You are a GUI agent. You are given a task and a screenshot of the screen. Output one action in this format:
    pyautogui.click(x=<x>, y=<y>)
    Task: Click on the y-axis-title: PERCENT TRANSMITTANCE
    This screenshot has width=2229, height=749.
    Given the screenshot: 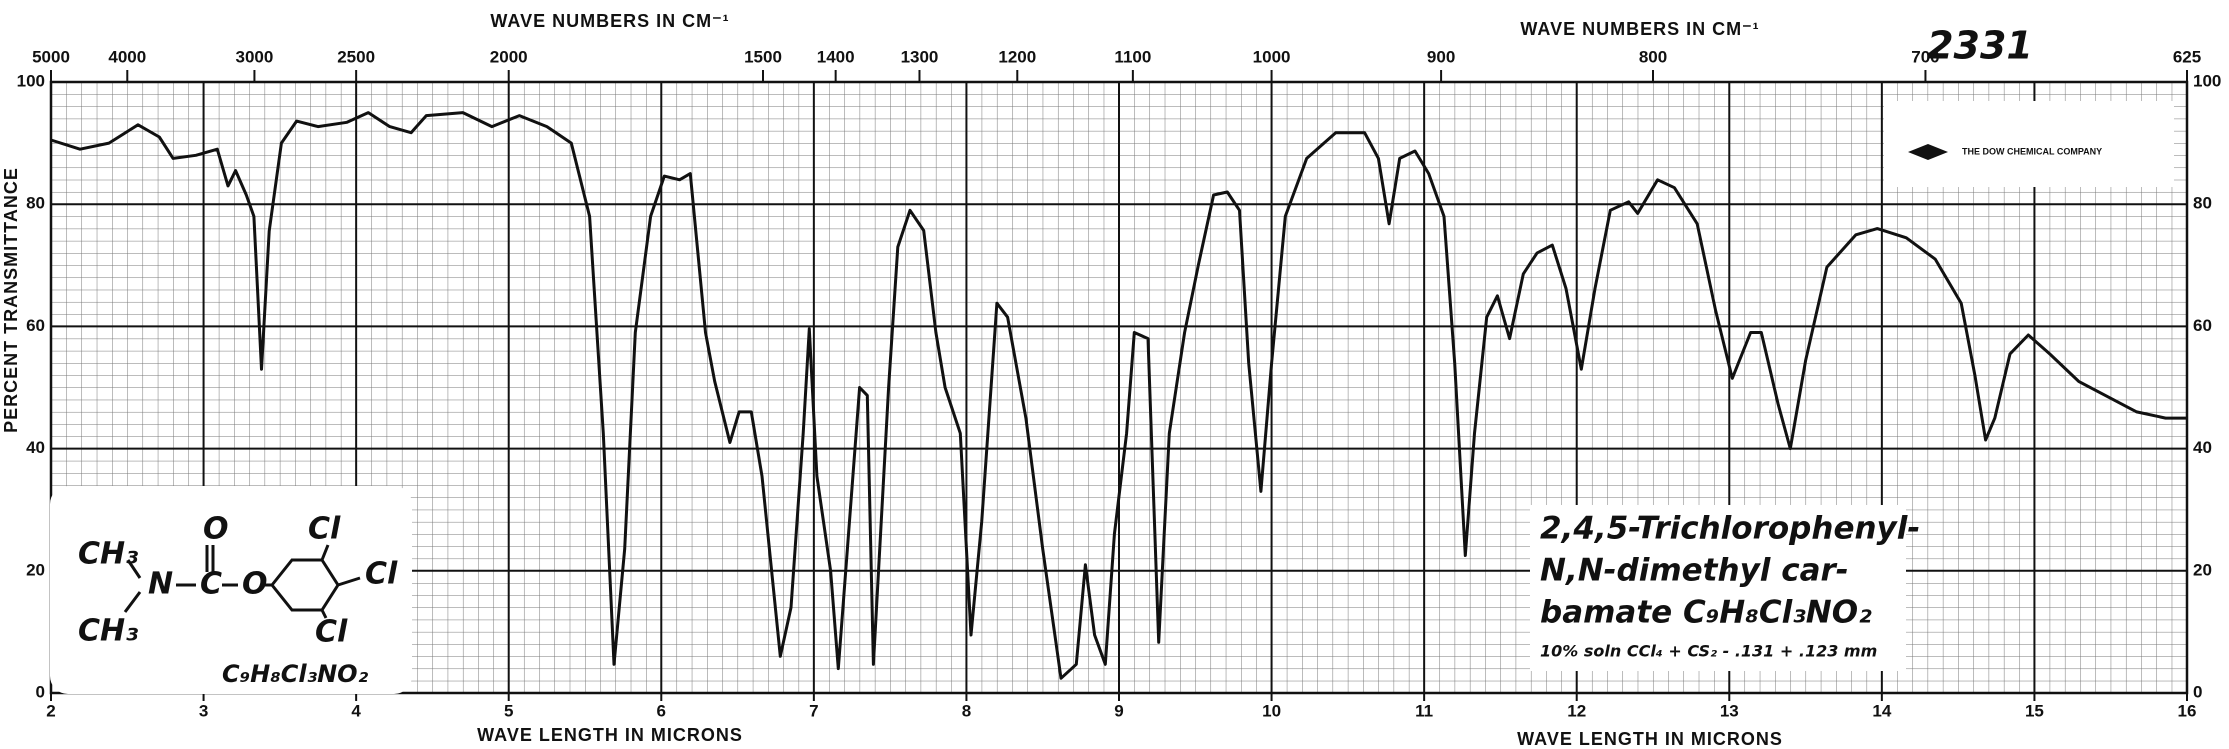 What is the action you would take?
    pyautogui.click(x=11, y=300)
    